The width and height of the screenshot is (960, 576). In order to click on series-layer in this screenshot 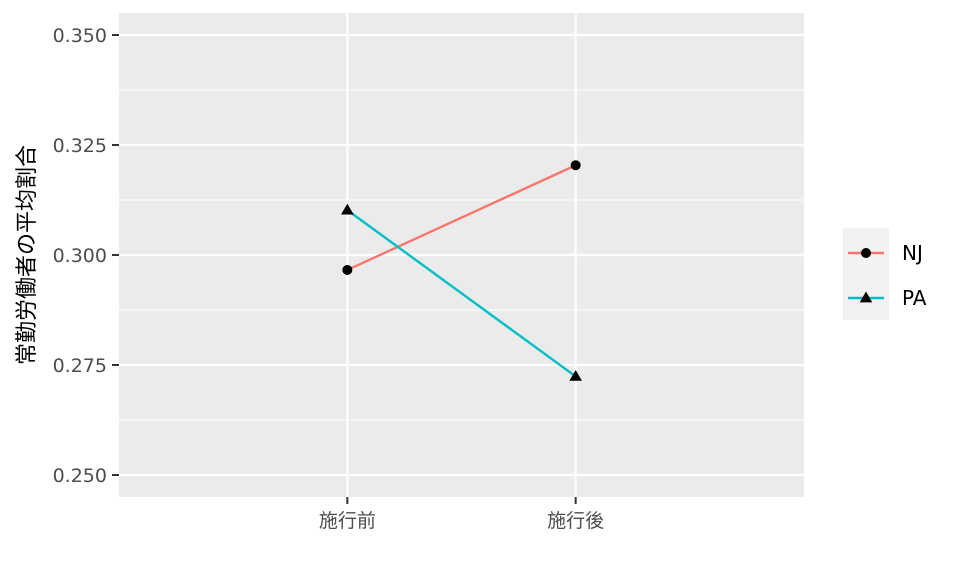, I will do `click(461, 270)`.